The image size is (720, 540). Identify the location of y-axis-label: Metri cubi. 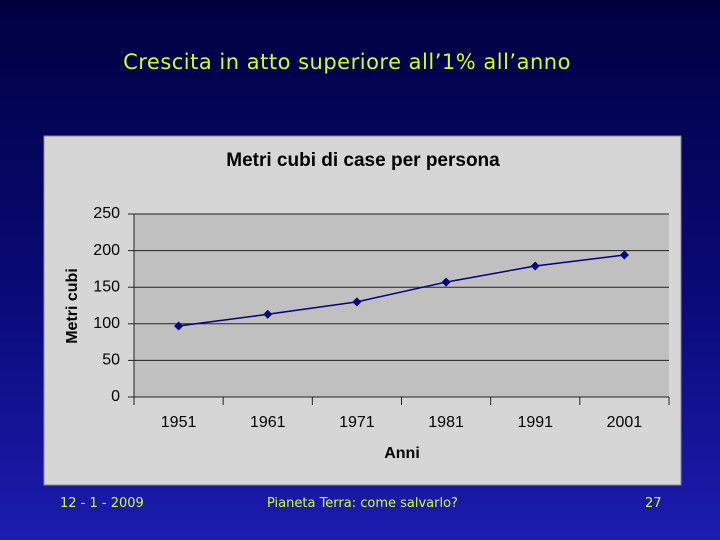
(72, 306).